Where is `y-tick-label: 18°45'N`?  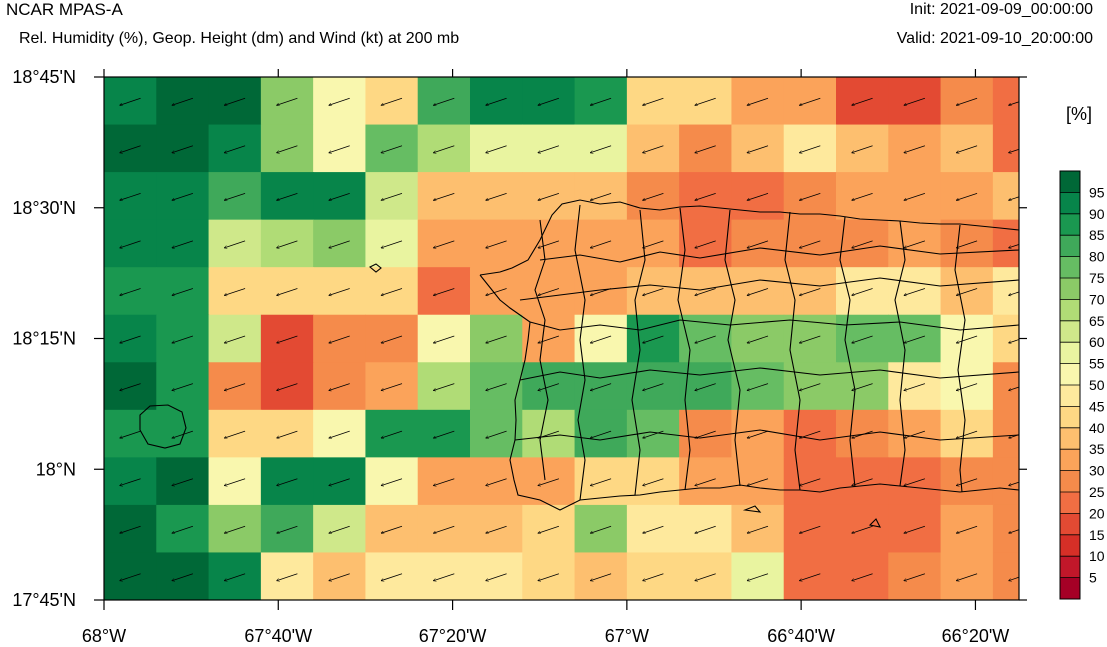
y-tick-label: 18°45'N is located at coordinates (44, 77).